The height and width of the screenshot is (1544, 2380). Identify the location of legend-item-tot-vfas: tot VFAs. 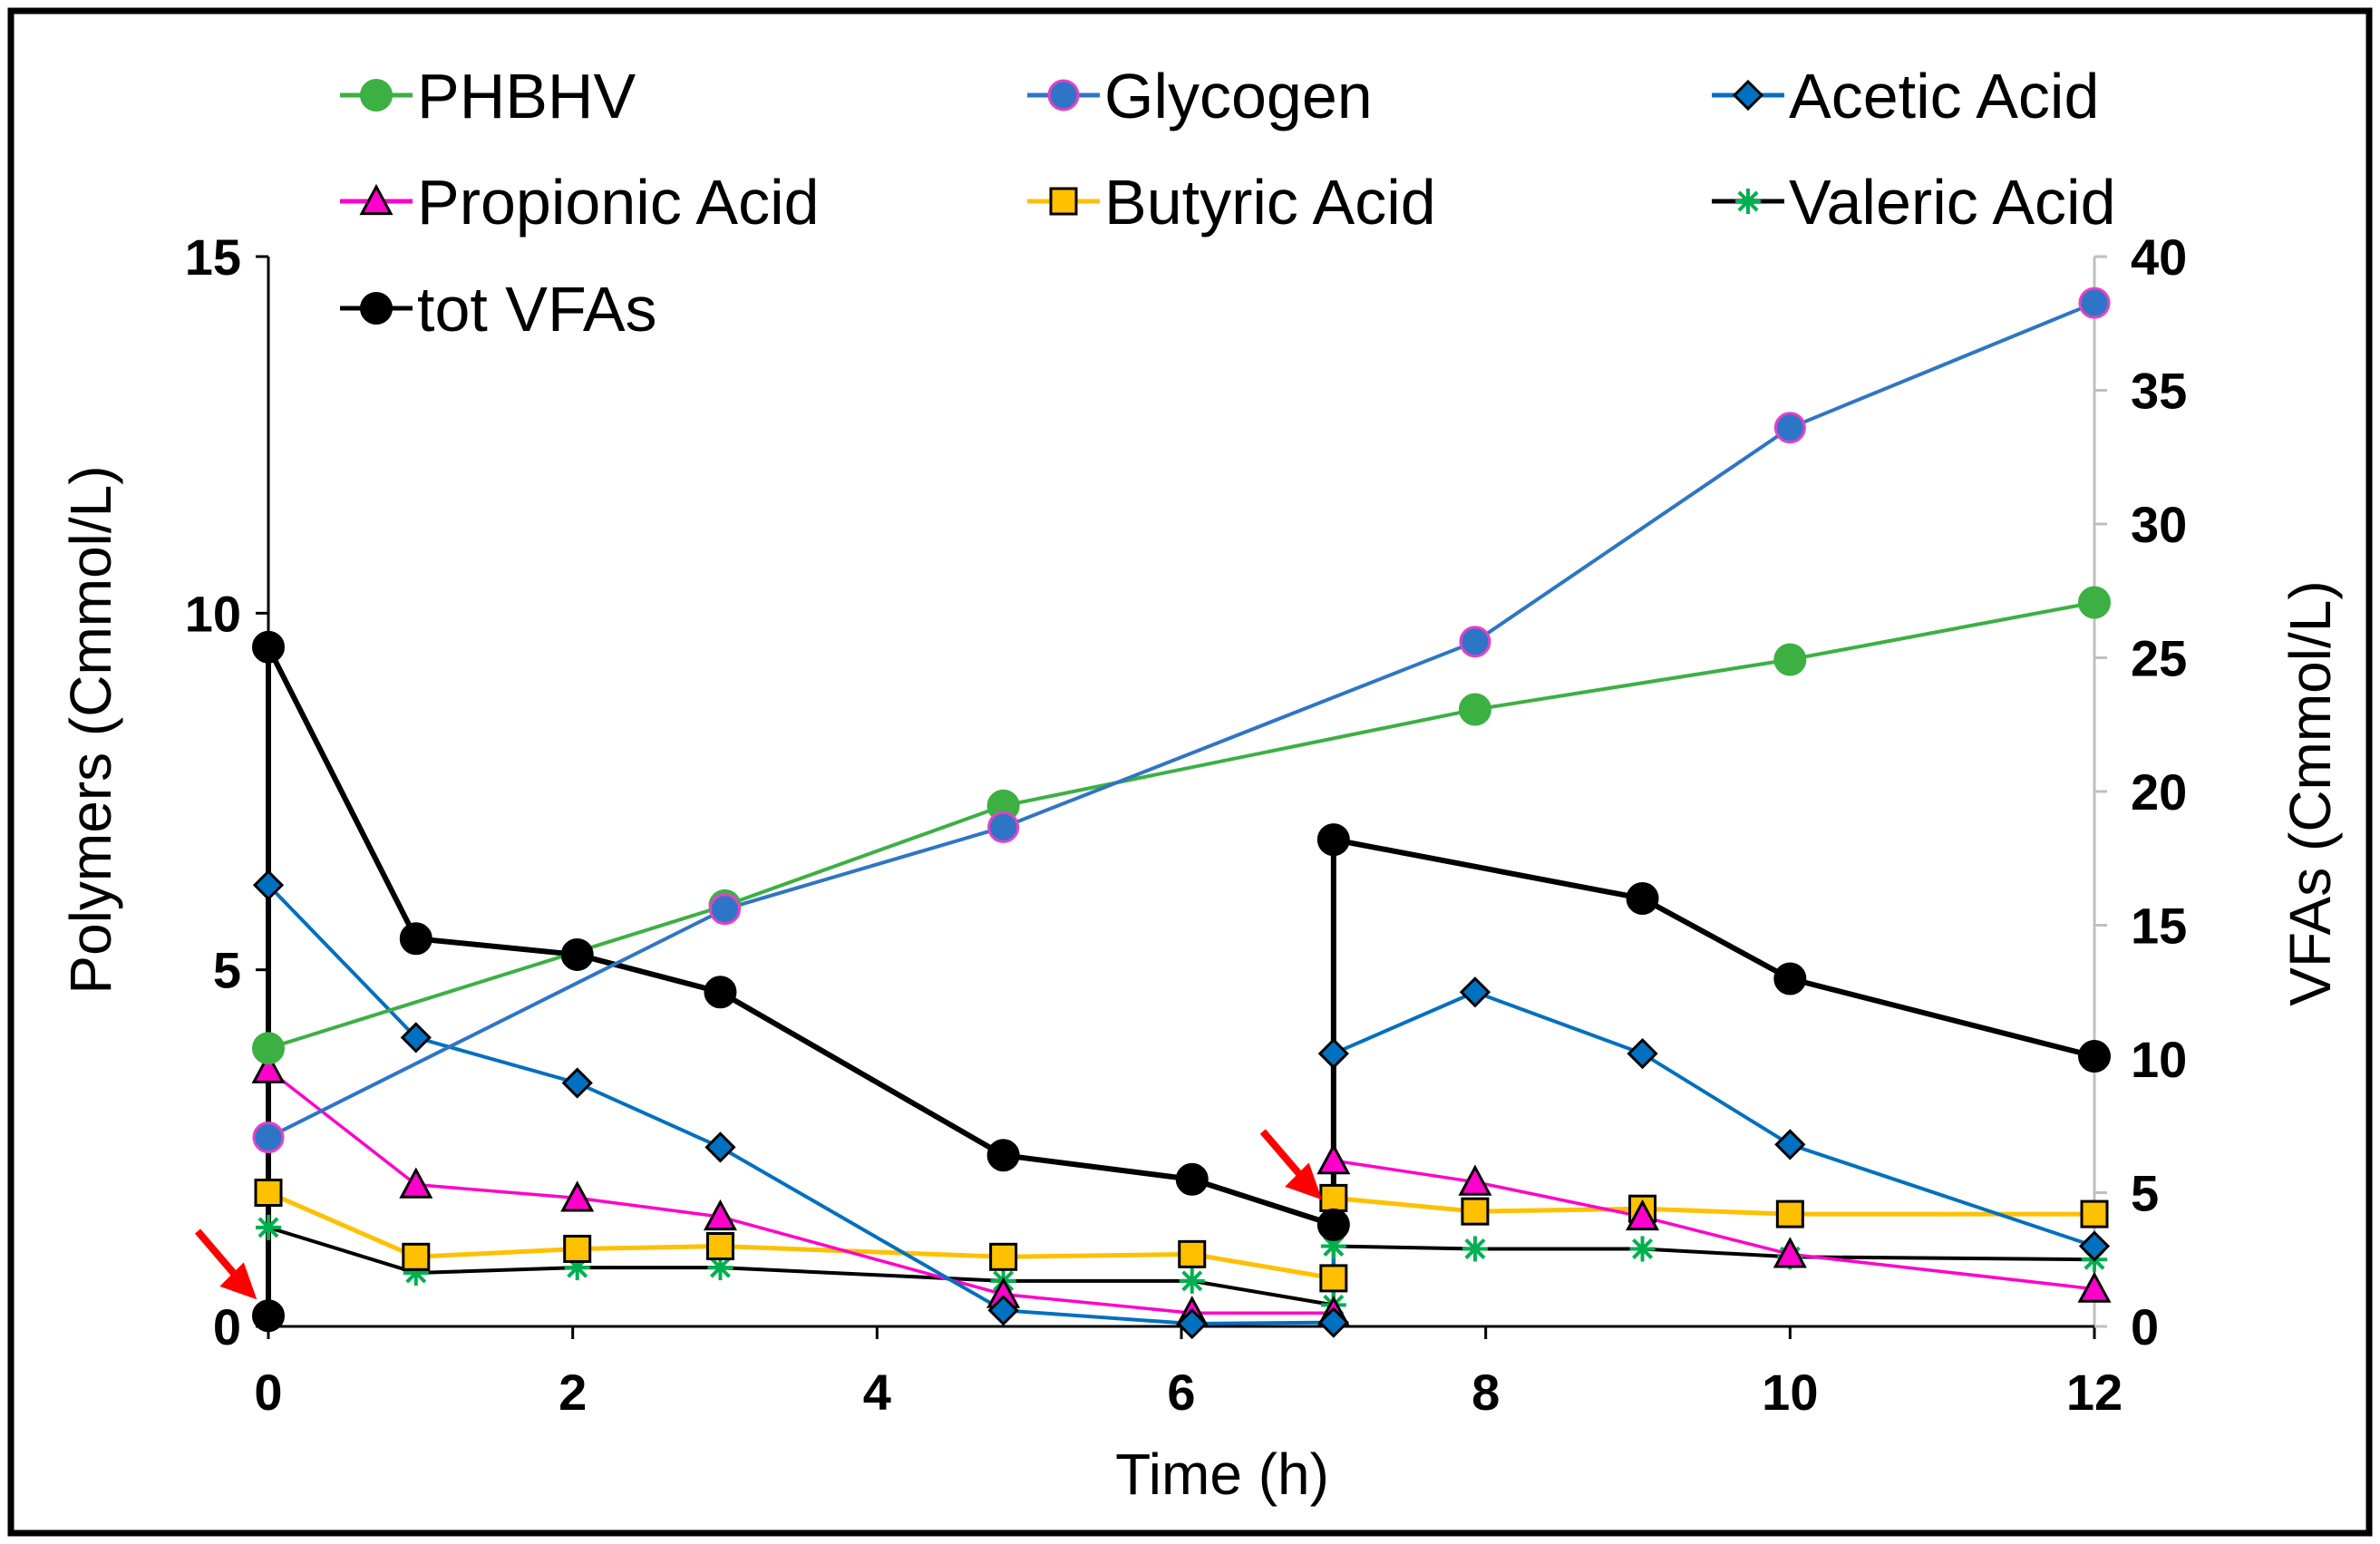
(498, 309).